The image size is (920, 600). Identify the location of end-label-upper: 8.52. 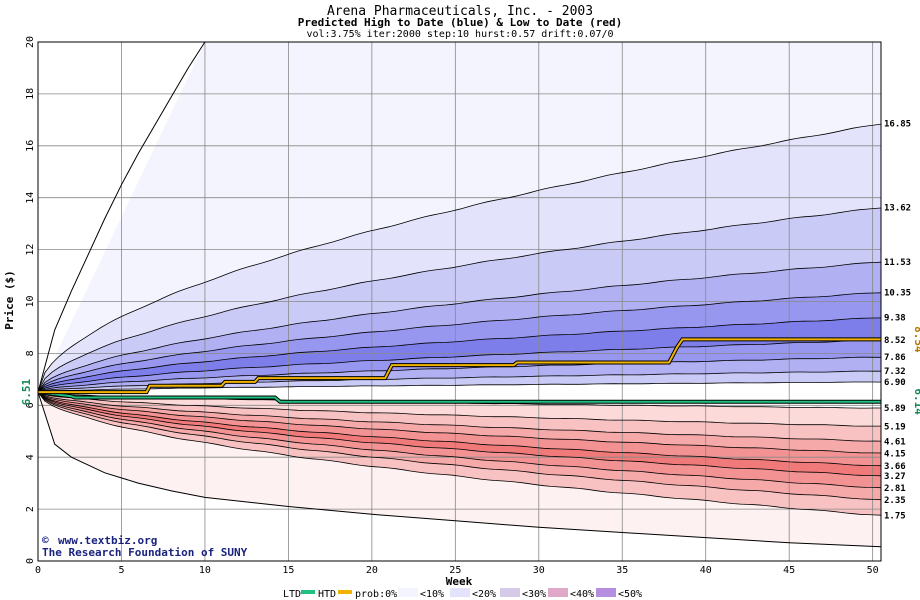
(895, 341).